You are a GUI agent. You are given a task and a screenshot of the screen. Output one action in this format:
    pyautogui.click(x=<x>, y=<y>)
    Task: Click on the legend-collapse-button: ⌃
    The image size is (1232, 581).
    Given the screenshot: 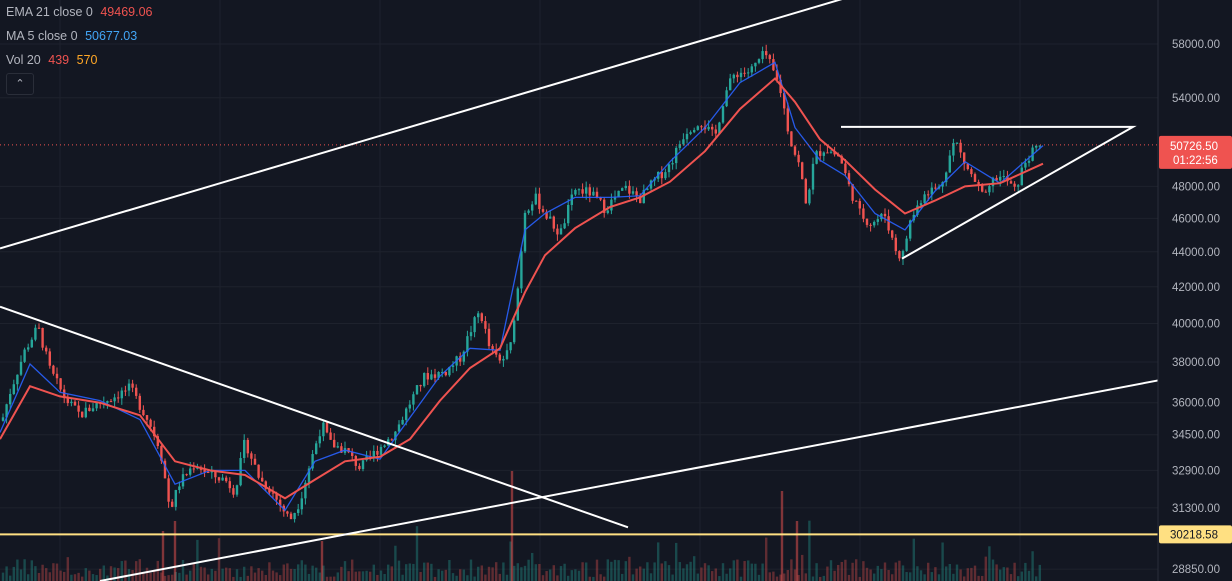 What is the action you would take?
    pyautogui.click(x=20, y=84)
    